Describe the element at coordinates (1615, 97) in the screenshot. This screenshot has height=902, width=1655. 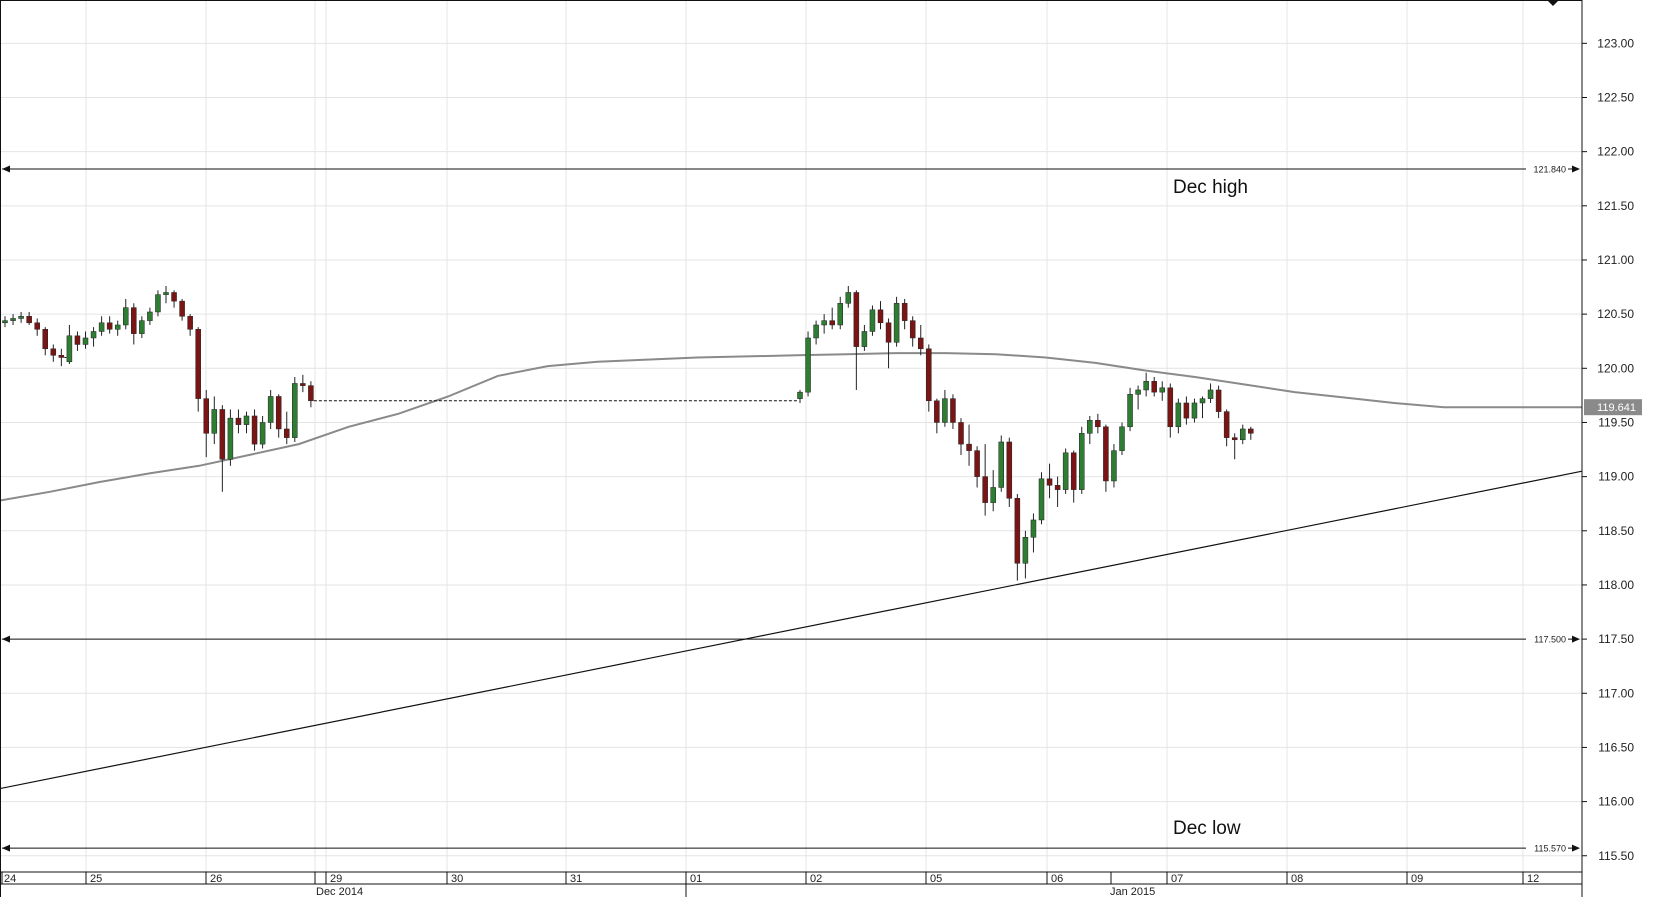
I see `y-tick-label-1: 122.50` at that location.